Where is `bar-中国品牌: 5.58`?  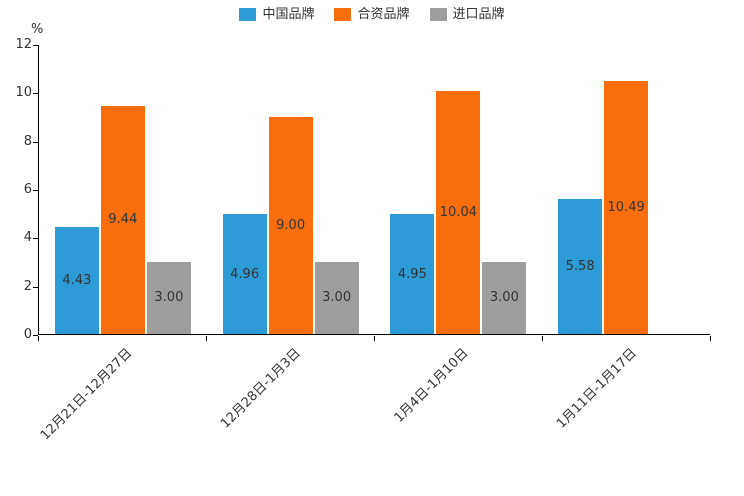
bar-中国品牌: 5.58 is located at coordinates (580, 266).